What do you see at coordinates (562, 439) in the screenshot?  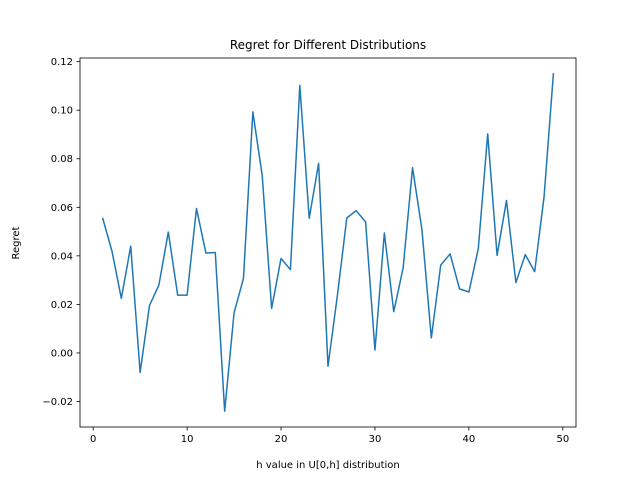 I see `x-tick-label: 50` at bounding box center [562, 439].